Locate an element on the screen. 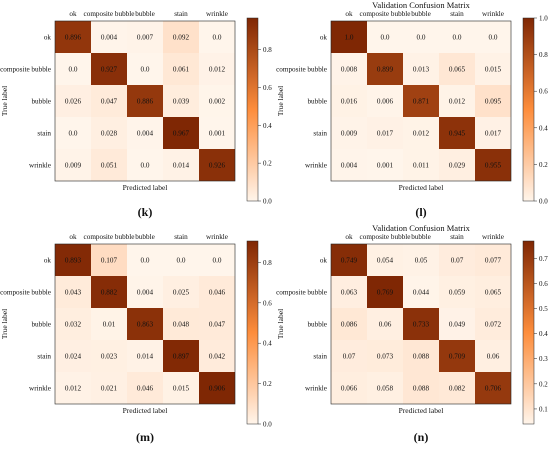 The image size is (550, 450). cell-value-label: 0.014 is located at coordinates (181, 166).